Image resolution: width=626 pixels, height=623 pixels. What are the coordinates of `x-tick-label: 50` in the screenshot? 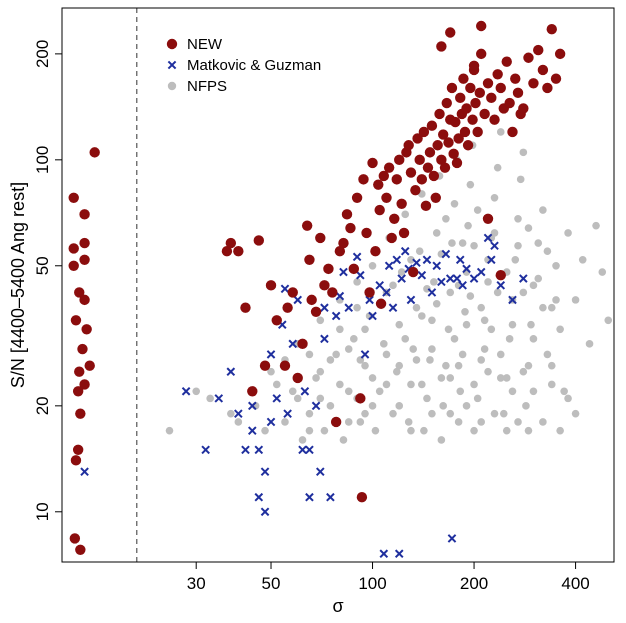 It's located at (271, 583).